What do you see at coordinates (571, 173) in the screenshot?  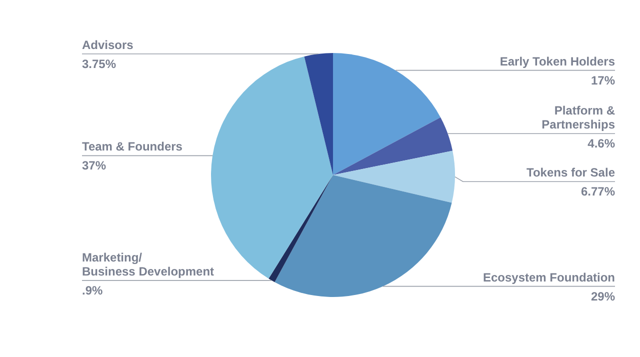 I see `slice-label: Tokens for Sale` at bounding box center [571, 173].